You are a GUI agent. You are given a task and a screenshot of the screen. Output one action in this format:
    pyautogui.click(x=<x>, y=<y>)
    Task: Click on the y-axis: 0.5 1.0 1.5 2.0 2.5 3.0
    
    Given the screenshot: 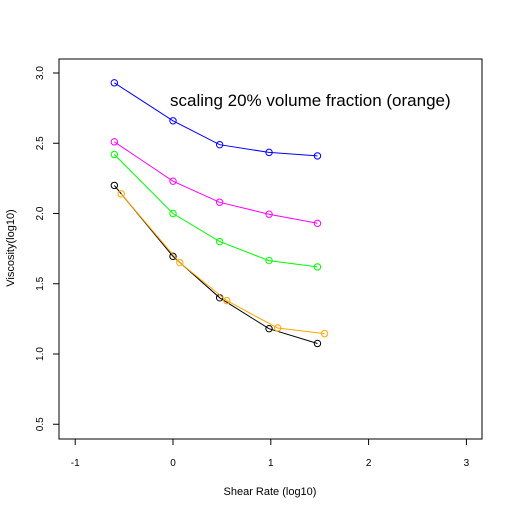 What is the action you would take?
    pyautogui.click(x=47, y=248)
    